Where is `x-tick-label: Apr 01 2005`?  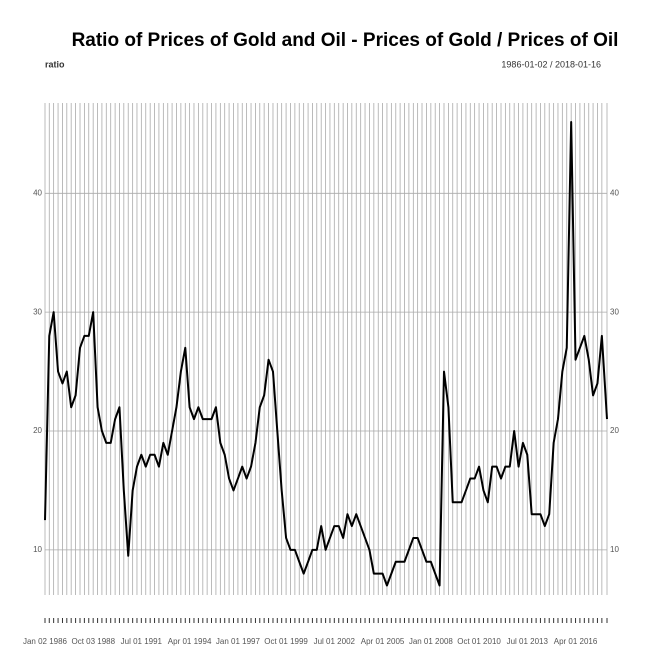
x-tick-label: Apr 01 2005 is located at coordinates (383, 641).